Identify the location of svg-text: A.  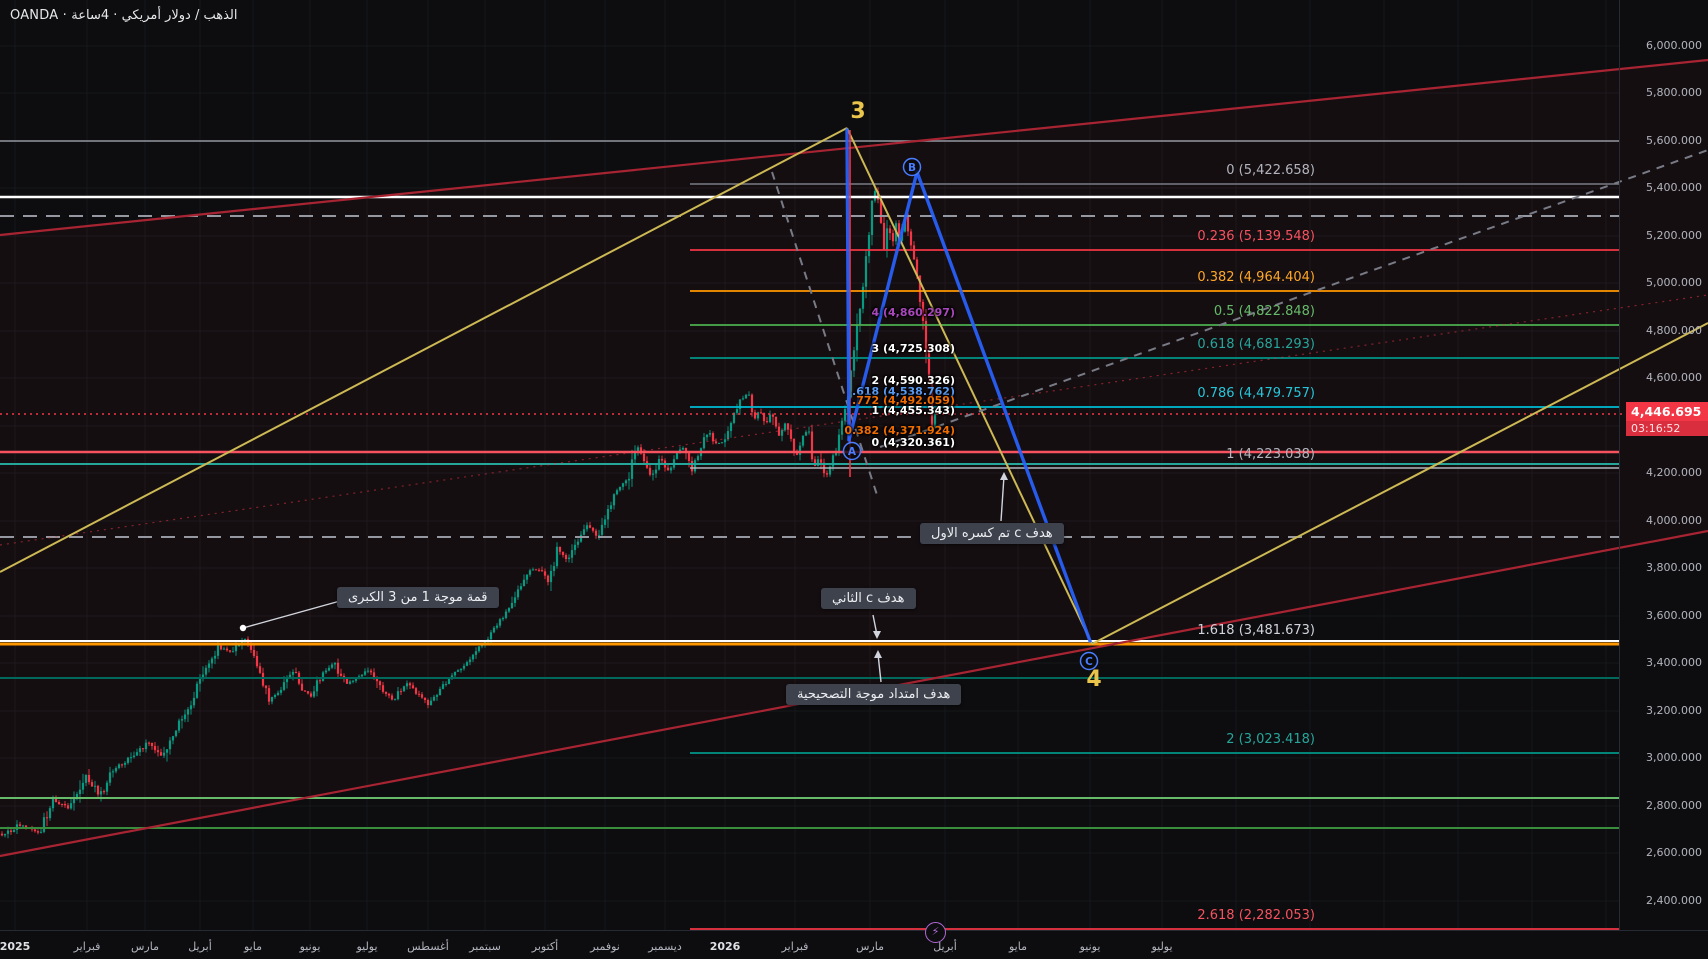
(852, 452).